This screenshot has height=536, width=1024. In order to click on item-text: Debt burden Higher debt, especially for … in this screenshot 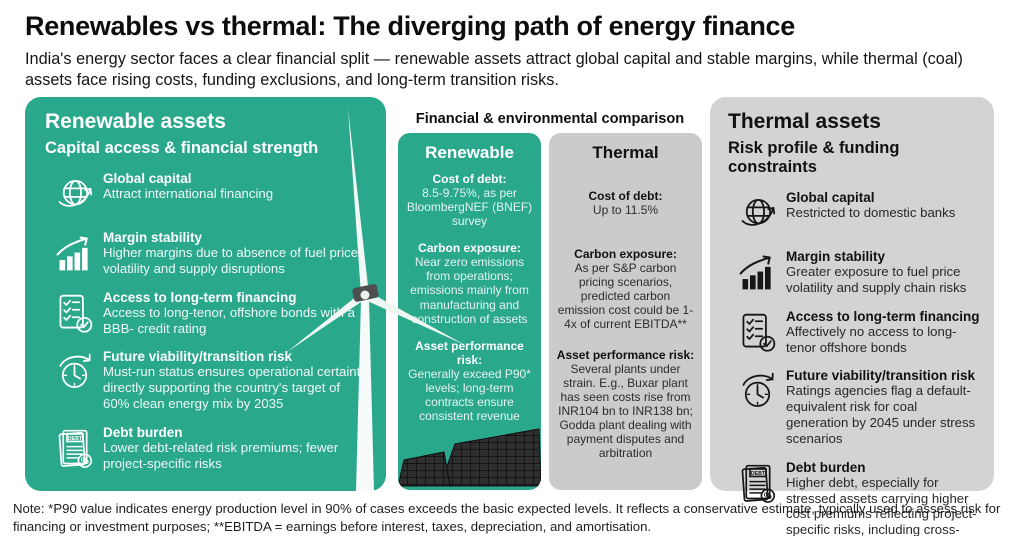, I will do `click(883, 498)`.